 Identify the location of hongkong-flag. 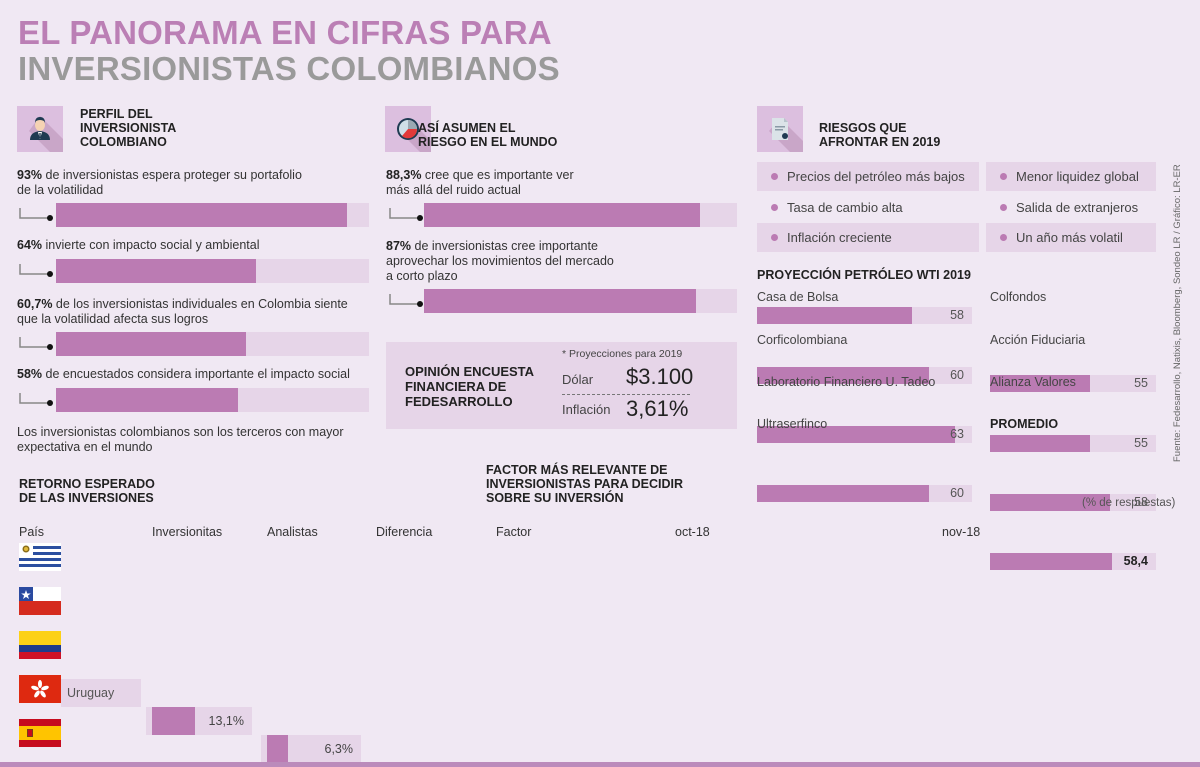
(40, 689).